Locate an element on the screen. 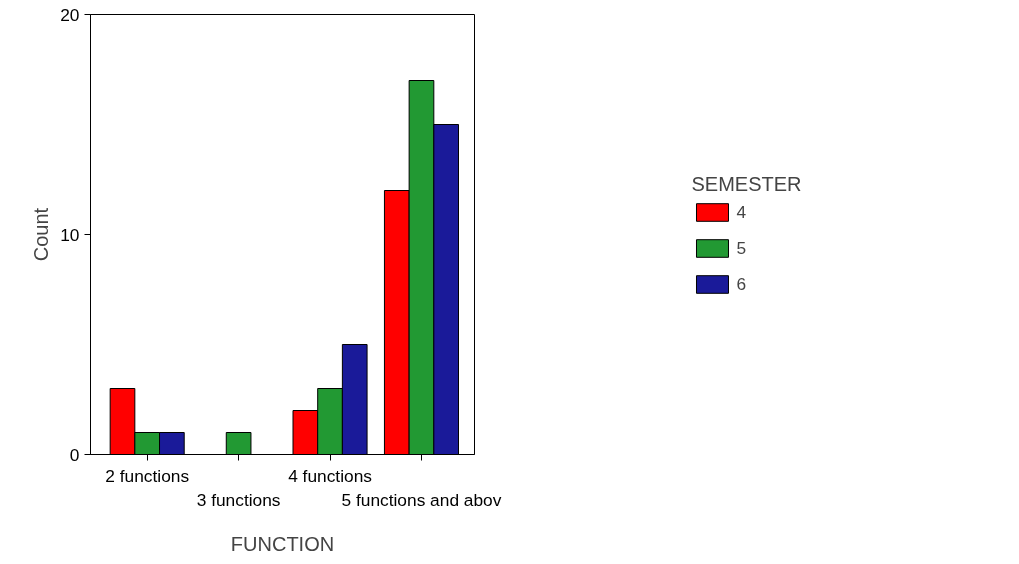  y-tick-label: 0 is located at coordinates (74, 454).